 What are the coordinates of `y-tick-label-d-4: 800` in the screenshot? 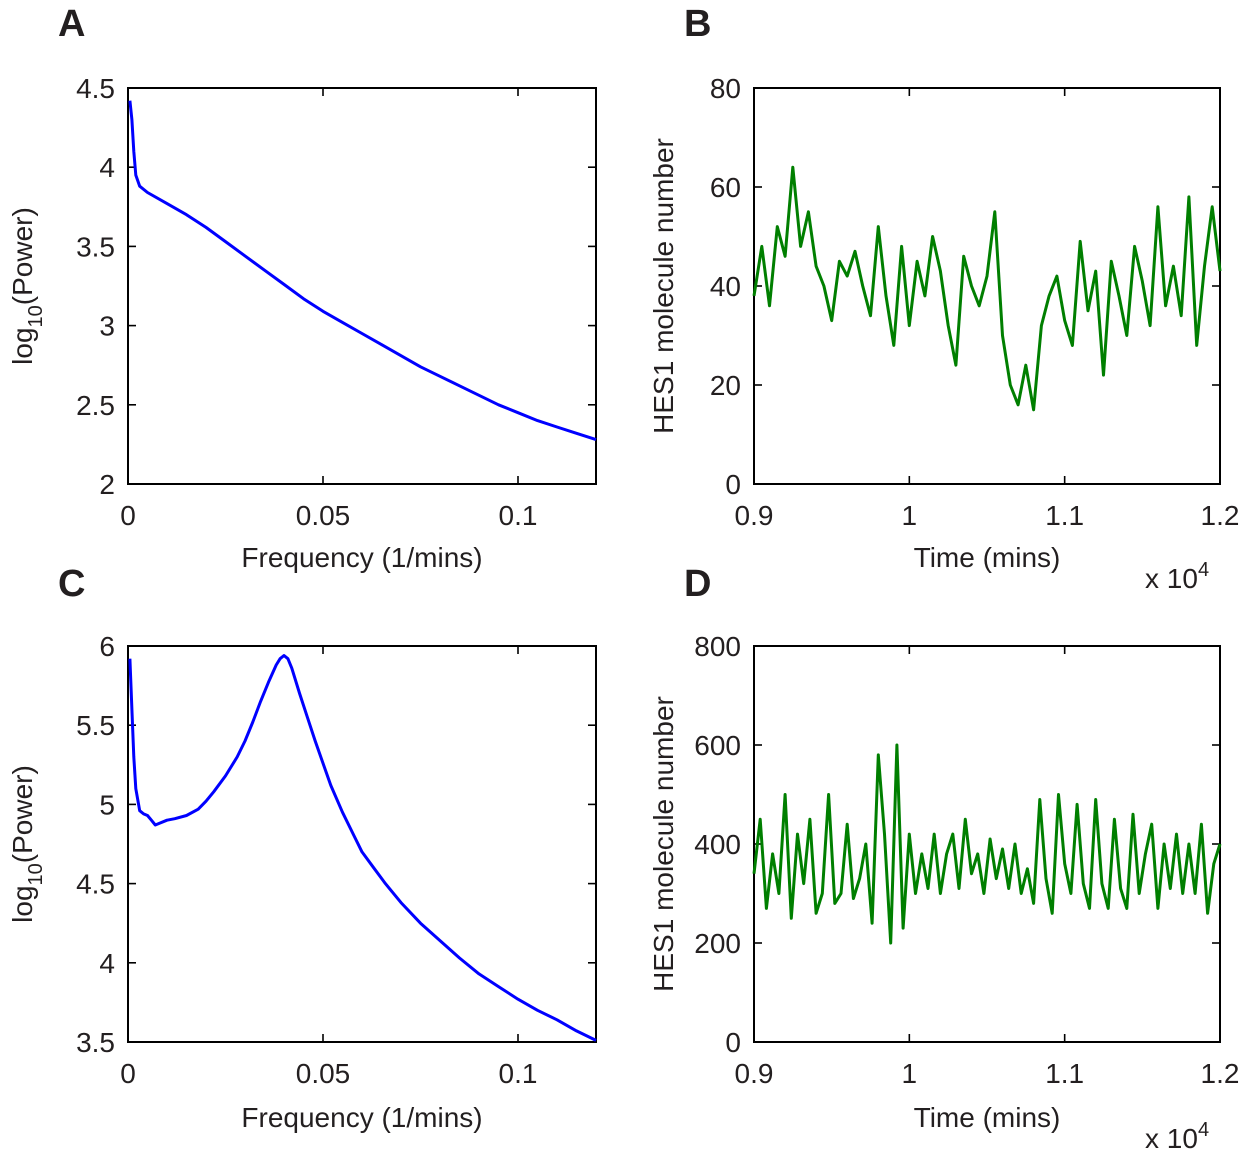 It's located at (717, 646).